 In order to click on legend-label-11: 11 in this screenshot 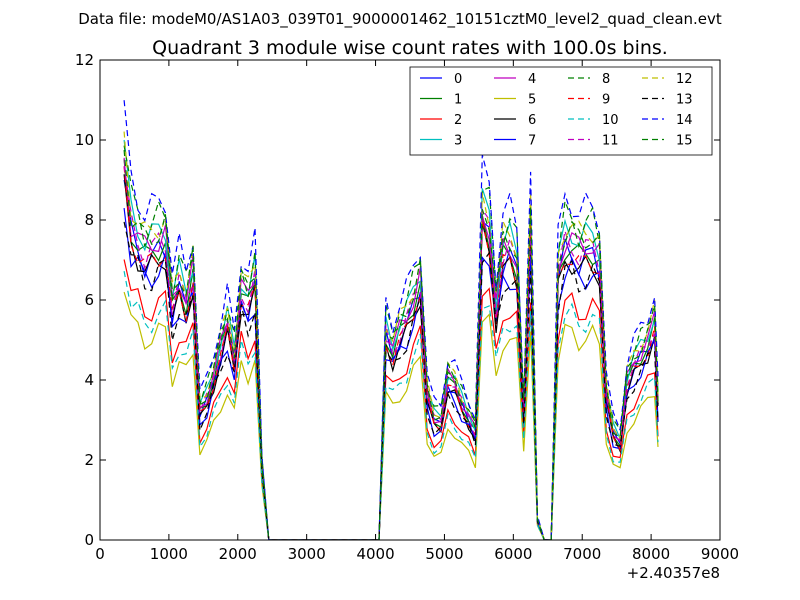, I will do `click(610, 141)`.